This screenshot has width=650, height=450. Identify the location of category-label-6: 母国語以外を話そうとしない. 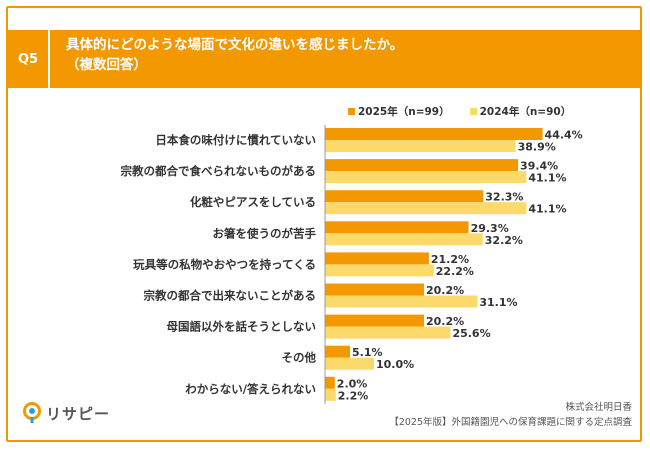
(242, 327).